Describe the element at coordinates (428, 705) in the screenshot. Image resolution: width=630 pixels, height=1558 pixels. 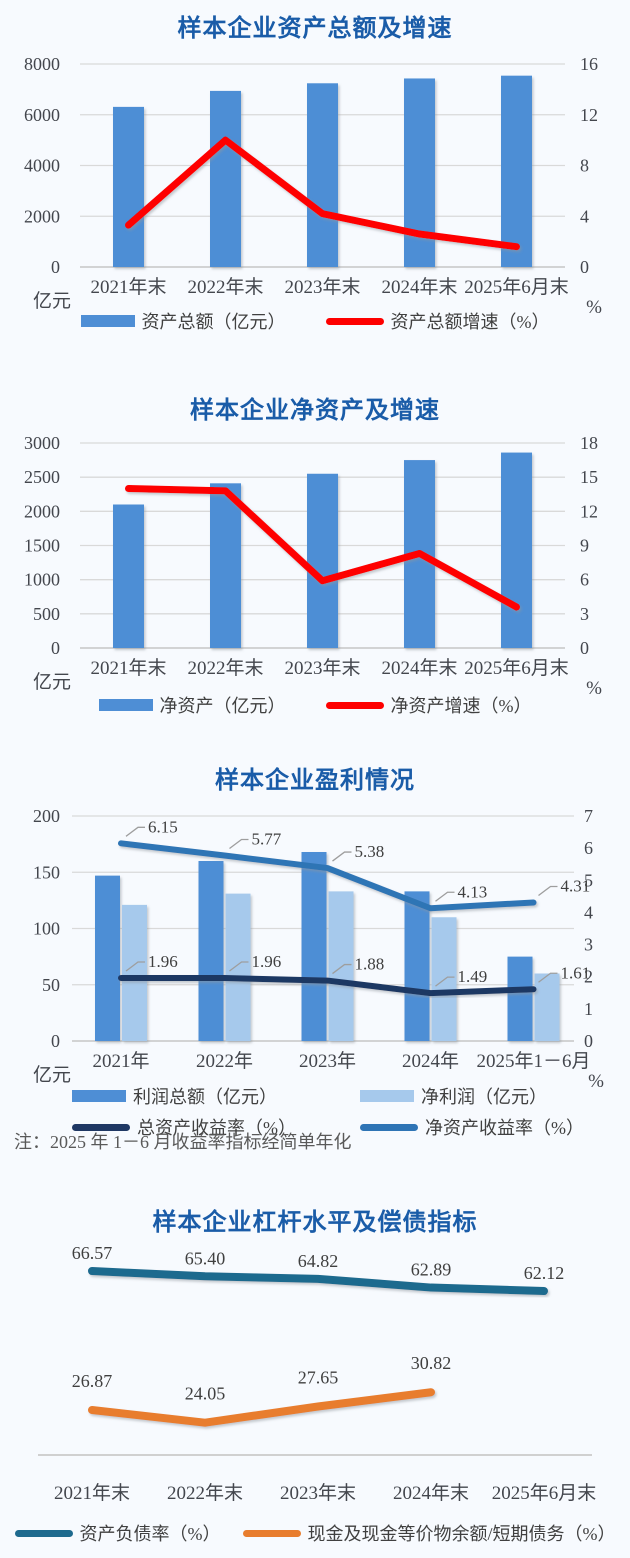
I see `legend-item: 净资产增速（%）` at that location.